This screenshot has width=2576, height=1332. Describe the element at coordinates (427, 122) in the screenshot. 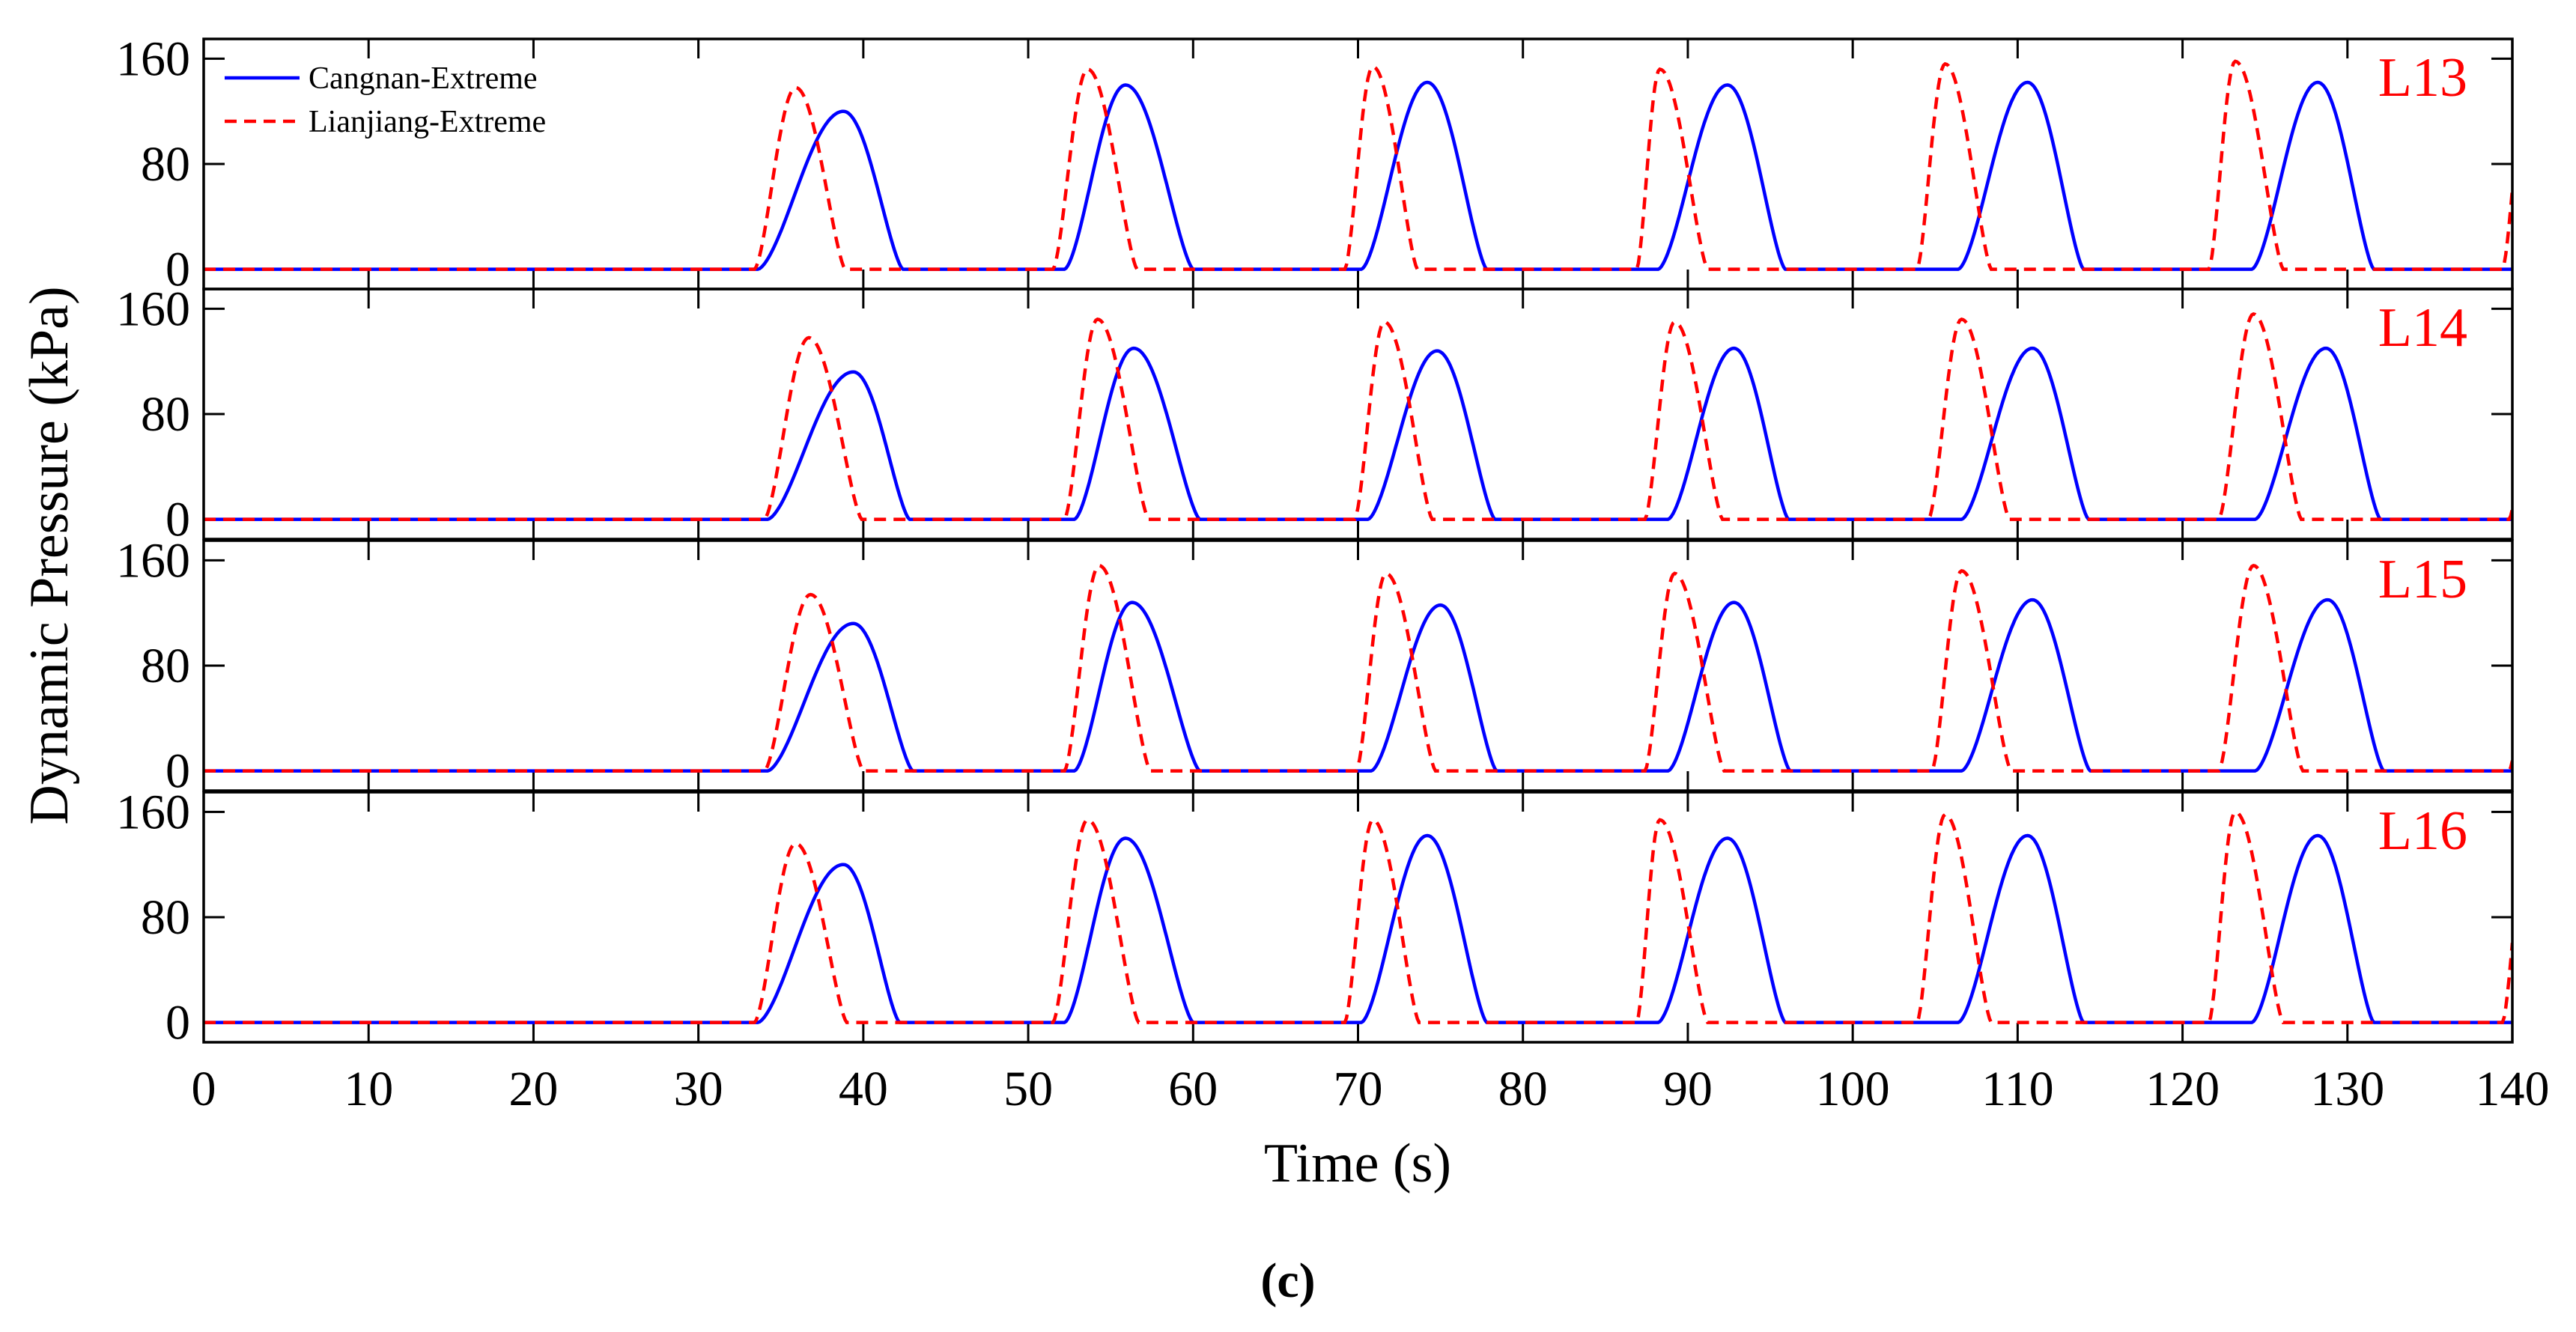

I see `legend-entry-label: Lianjiang-Extreme` at that location.